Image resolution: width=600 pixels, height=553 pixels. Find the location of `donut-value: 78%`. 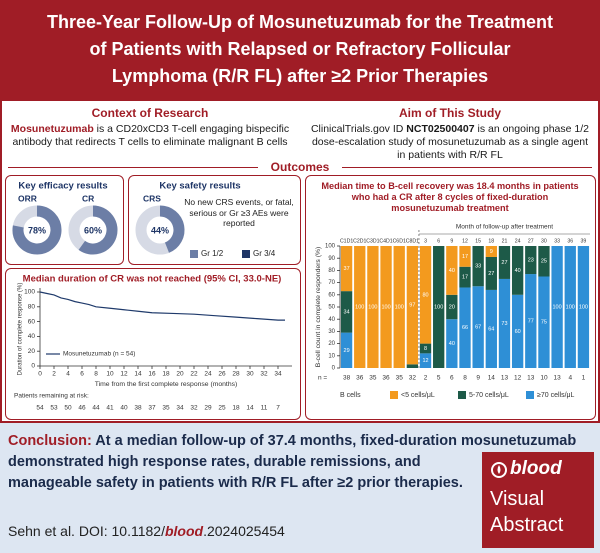

donut-value: 78% is located at coordinates (37, 230).